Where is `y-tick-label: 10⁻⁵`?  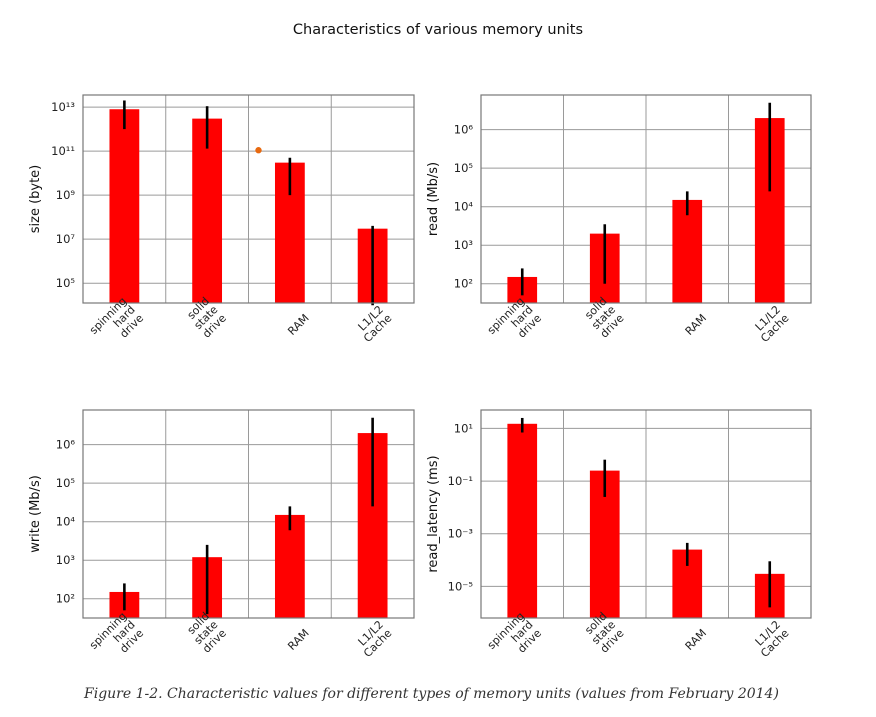
y-tick-label: 10⁻⁵ is located at coordinates (461, 586).